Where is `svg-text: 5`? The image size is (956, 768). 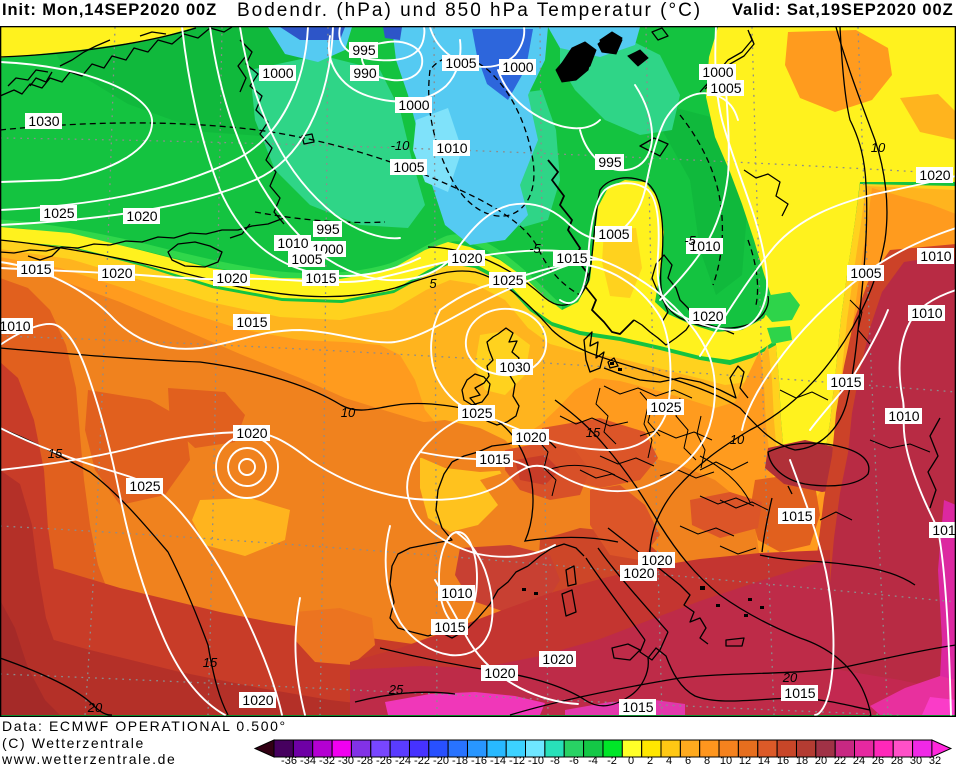 svg-text: 5 is located at coordinates (433, 283).